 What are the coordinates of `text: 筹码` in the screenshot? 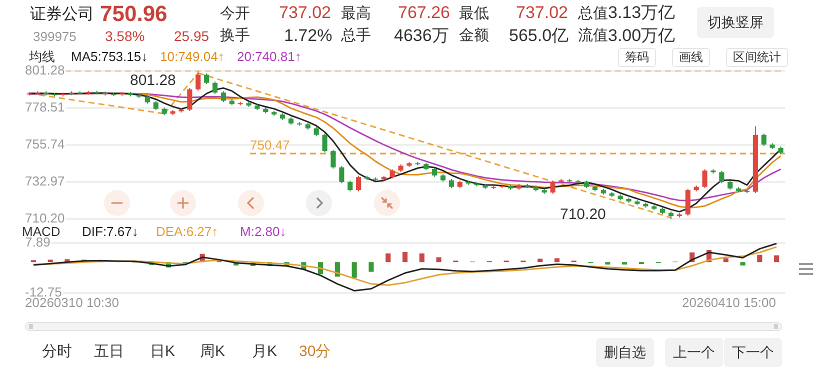 It's located at (637, 57).